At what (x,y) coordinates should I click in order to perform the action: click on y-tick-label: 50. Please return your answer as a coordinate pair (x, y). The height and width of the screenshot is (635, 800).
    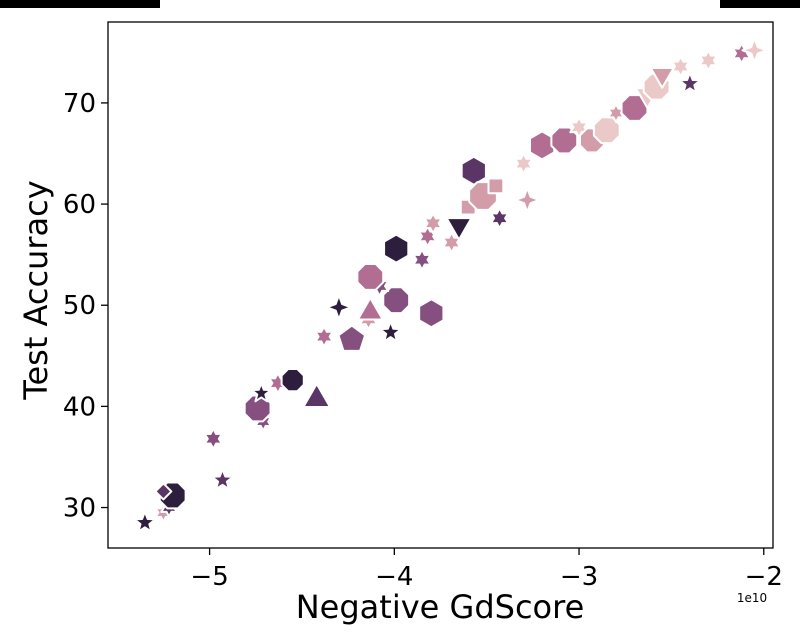
    Looking at the image, I should click on (79, 306).